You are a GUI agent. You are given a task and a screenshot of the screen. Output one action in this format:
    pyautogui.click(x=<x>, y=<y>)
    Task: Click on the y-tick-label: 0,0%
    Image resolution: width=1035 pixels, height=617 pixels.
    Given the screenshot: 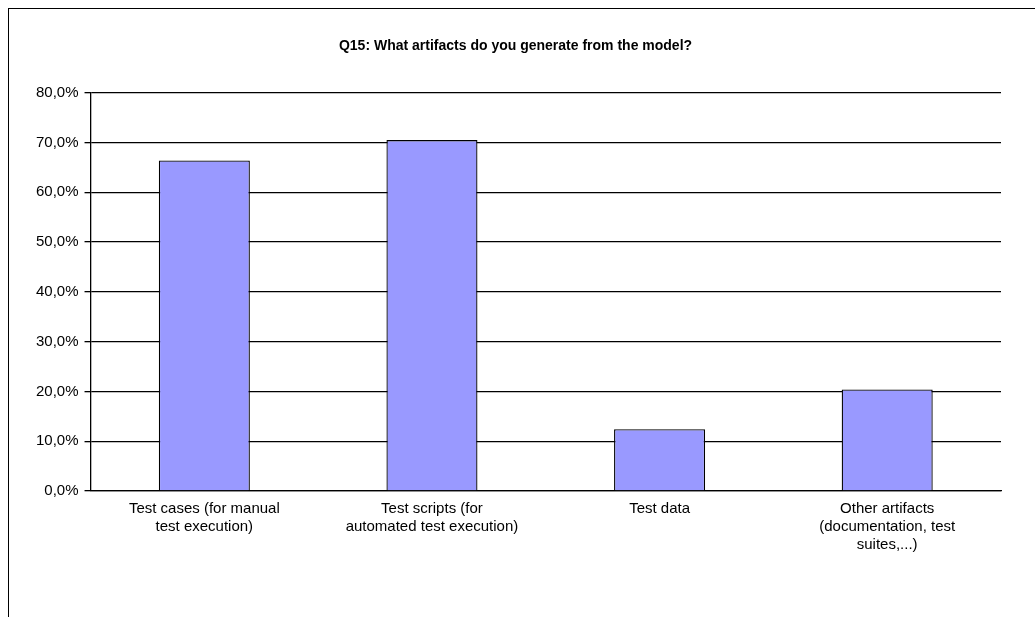 What is the action you would take?
    pyautogui.click(x=61, y=490)
    